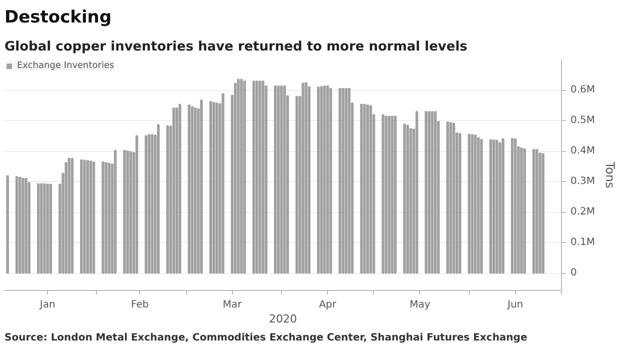 The image size is (620, 348). Describe the element at coordinates (583, 242) in the screenshot. I see `y-tick-label: 0.1M` at that location.